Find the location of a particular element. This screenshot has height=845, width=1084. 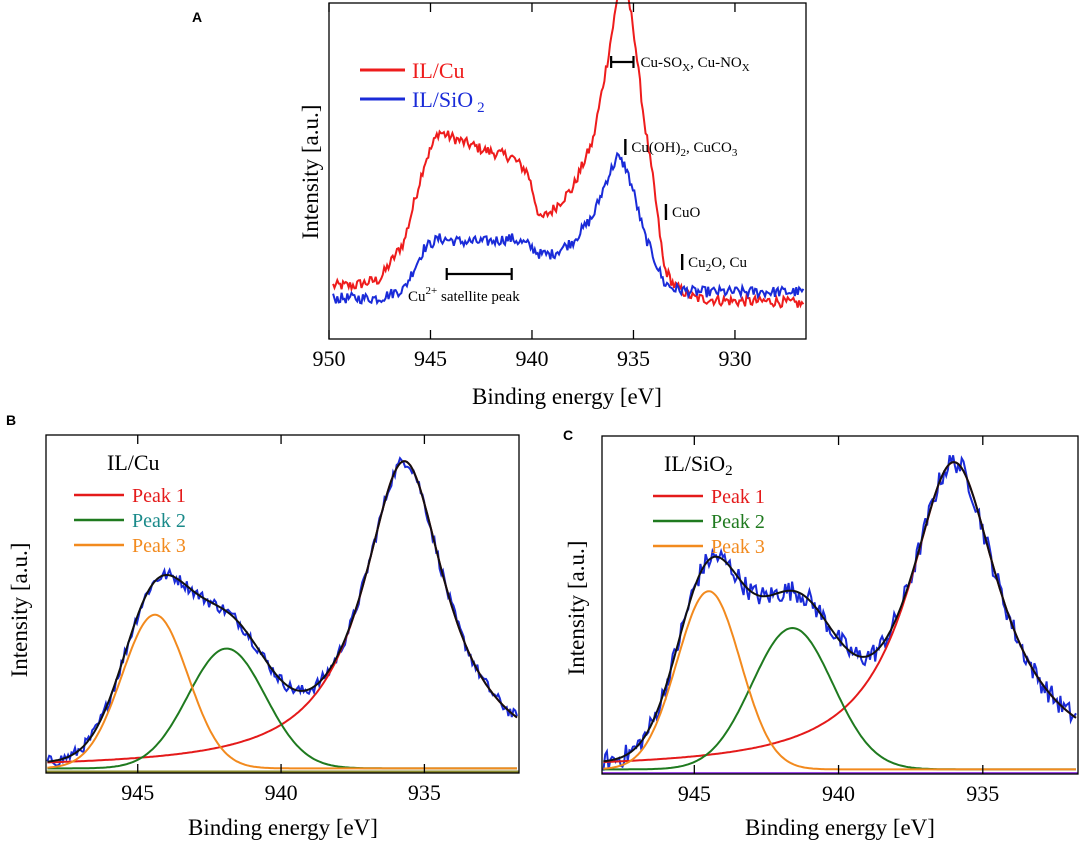

fit-peak-2-line is located at coordinates (282, 708).